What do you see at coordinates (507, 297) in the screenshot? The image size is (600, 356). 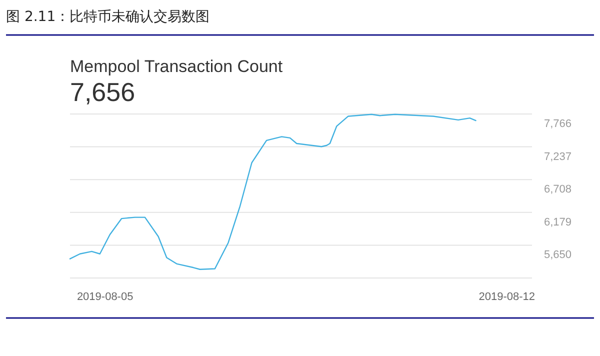 I see `x-tick-label: 2019-08-12` at bounding box center [507, 297].